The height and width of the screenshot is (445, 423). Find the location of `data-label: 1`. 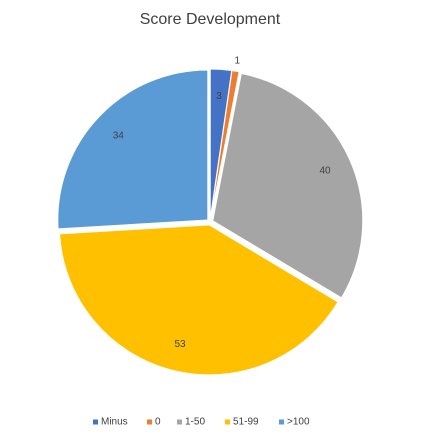

data-label: 1 is located at coordinates (238, 60).